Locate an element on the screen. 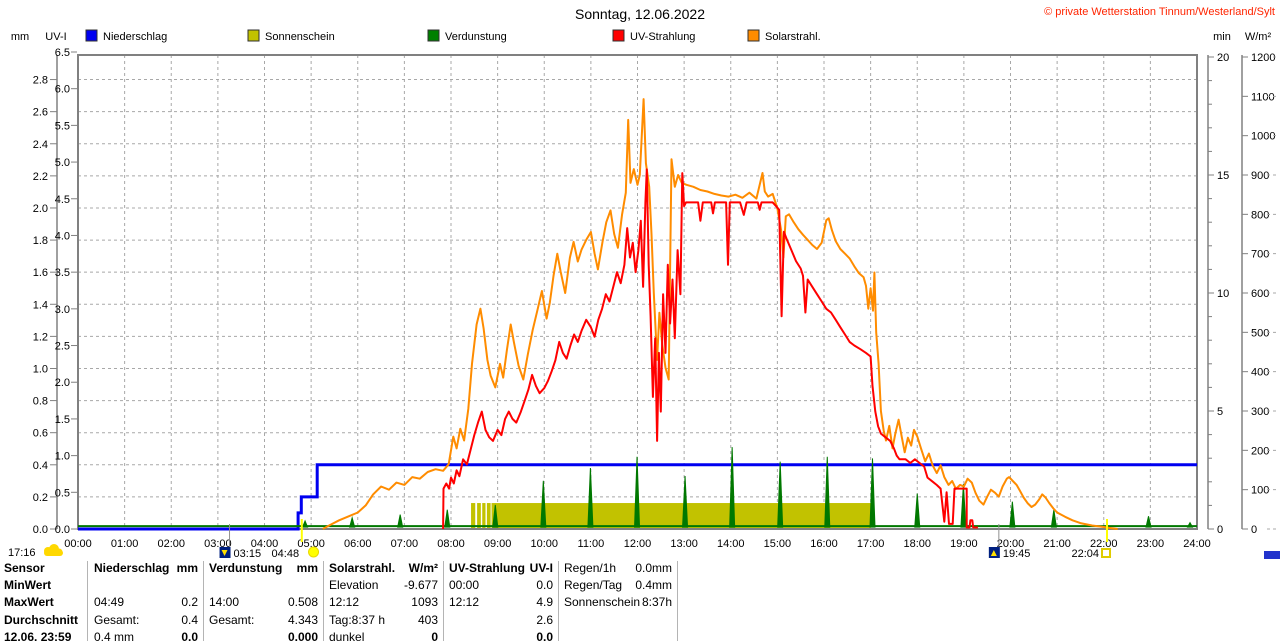 Image resolution: width=1280 pixels, height=644 pixels. legend-label: Verdunstung is located at coordinates (476, 37).